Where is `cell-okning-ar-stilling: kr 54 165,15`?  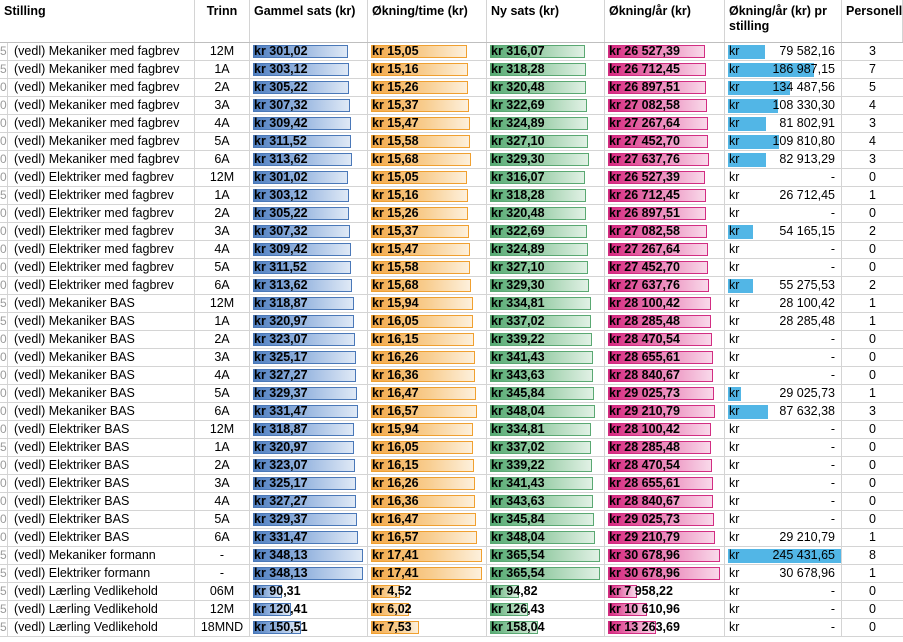
cell-okning-ar-stilling: kr 54 165,15 is located at coordinates (783, 231).